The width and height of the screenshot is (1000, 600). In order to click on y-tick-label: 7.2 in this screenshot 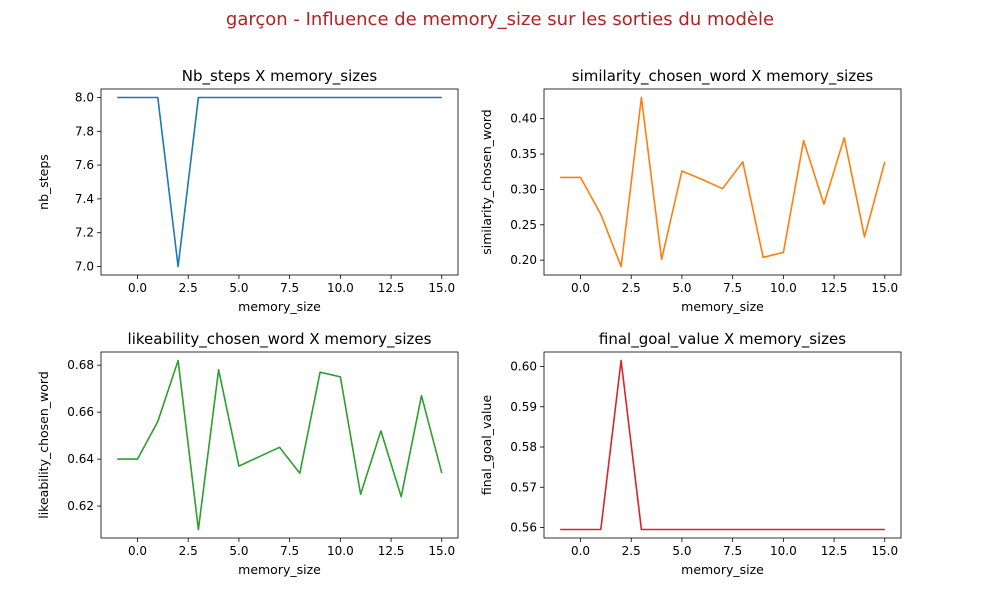, I will do `click(84, 233)`.